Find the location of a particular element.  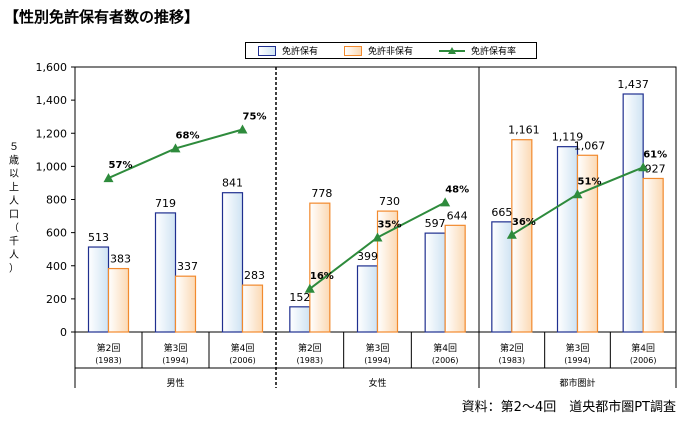

legend-holders: 免許保有 is located at coordinates (288, 50).